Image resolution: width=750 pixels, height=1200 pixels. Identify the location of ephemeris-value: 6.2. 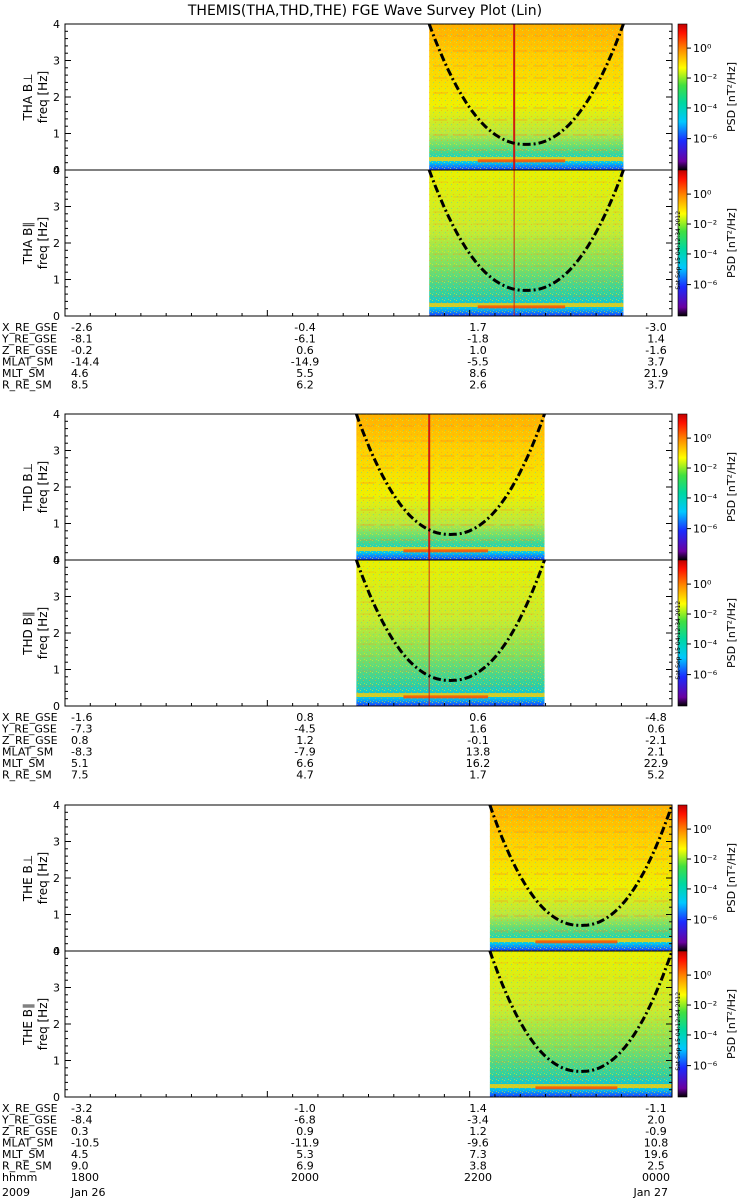
(305, 385).